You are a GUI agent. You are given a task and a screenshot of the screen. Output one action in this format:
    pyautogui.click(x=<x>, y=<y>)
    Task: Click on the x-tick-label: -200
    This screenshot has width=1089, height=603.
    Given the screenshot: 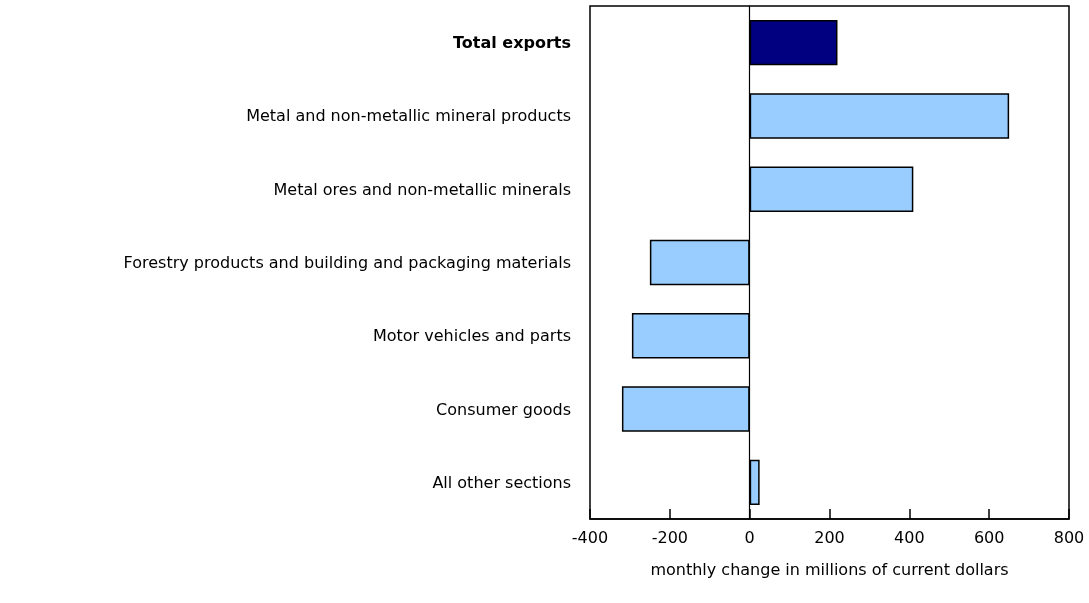 What is the action you would take?
    pyautogui.click(x=669, y=537)
    